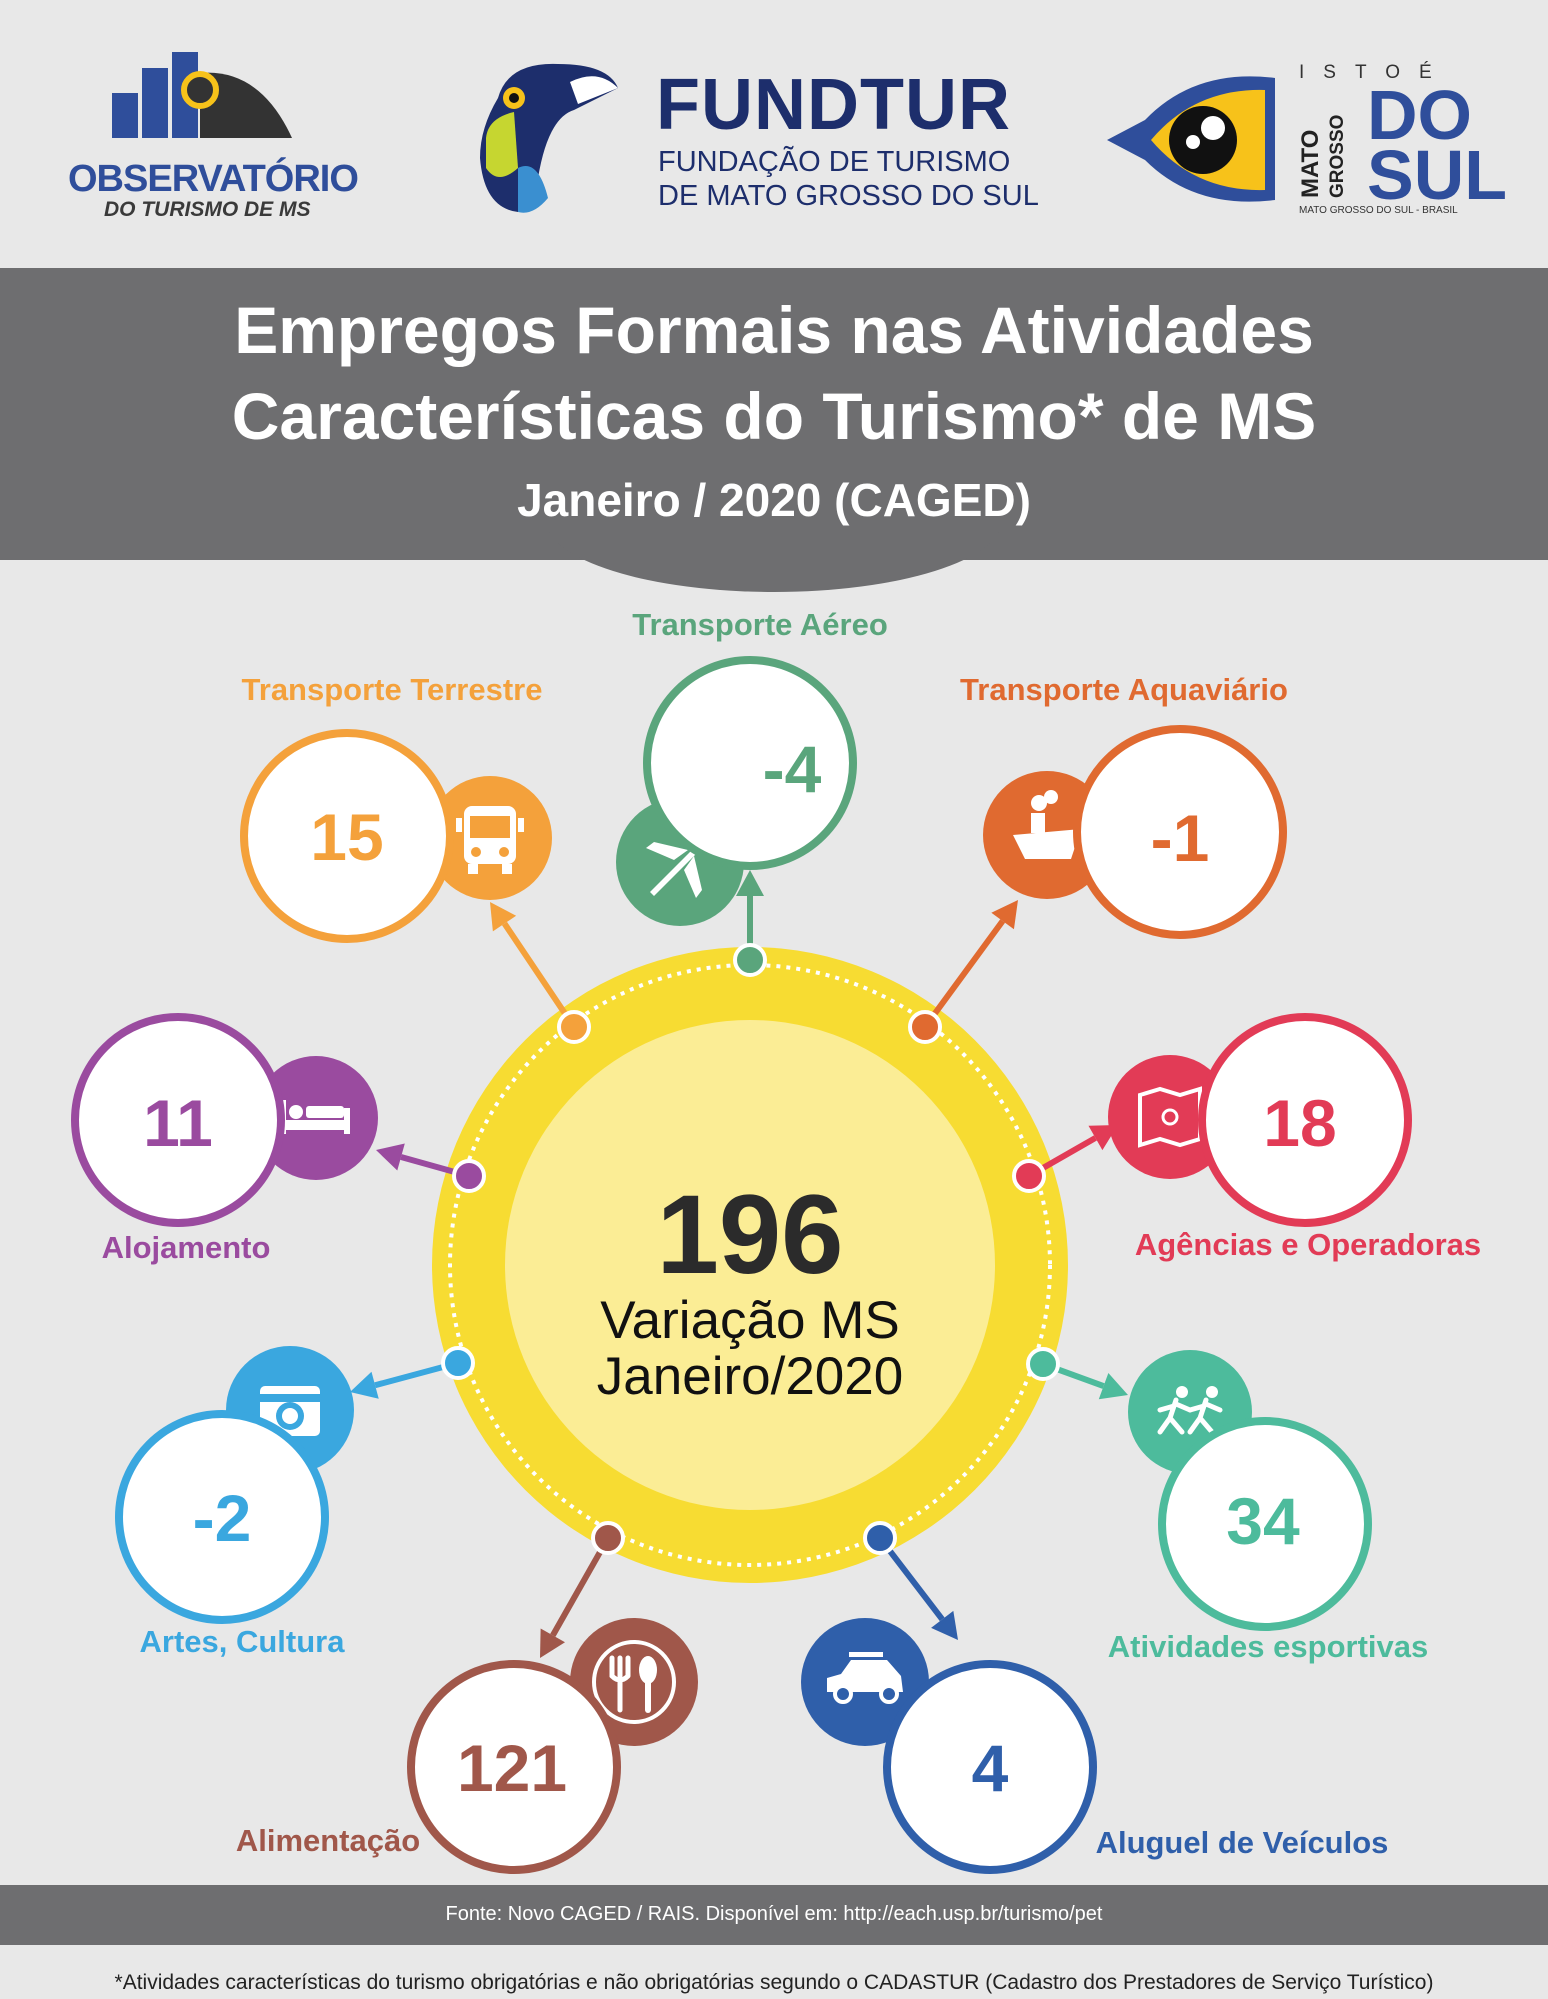 Image resolution: width=1548 pixels, height=1999 pixels. What do you see at coordinates (634, 1682) in the screenshot?
I see `fork-spoon-icon` at bounding box center [634, 1682].